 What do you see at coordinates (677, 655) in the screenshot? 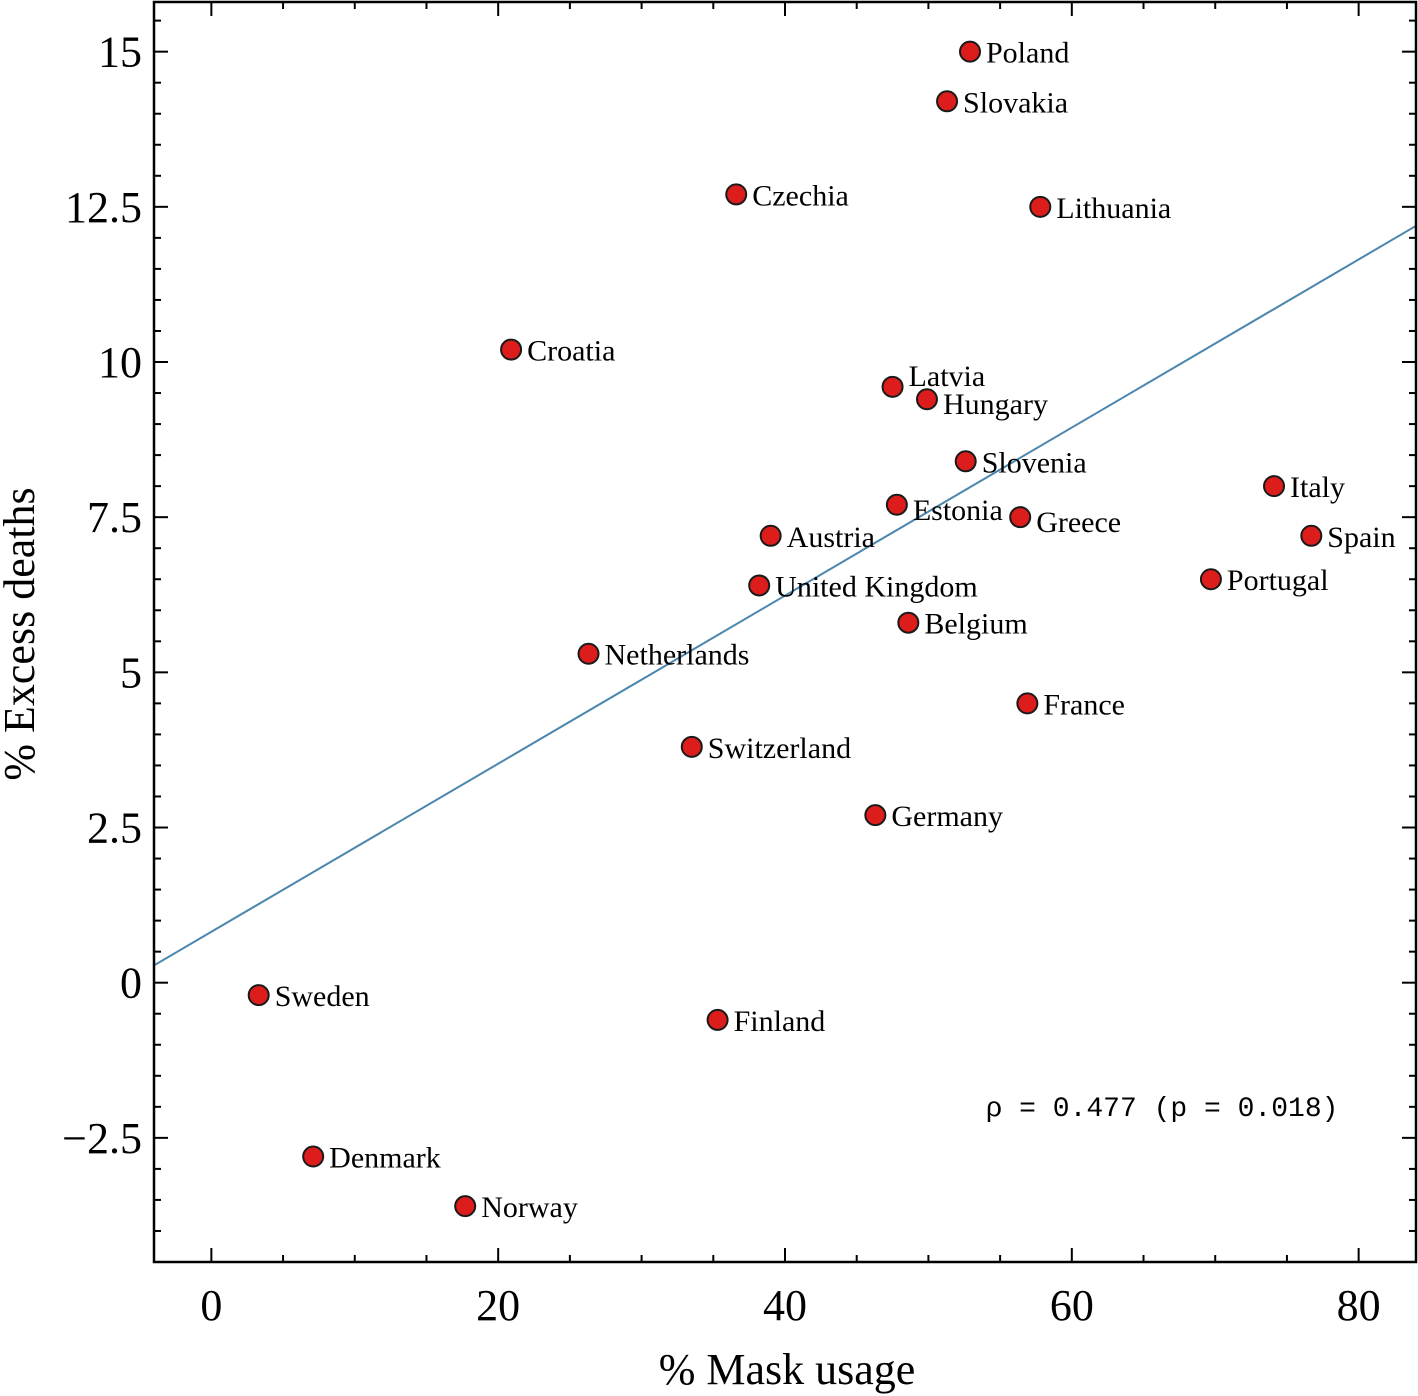
I see `point-label: Netherlands` at bounding box center [677, 655].